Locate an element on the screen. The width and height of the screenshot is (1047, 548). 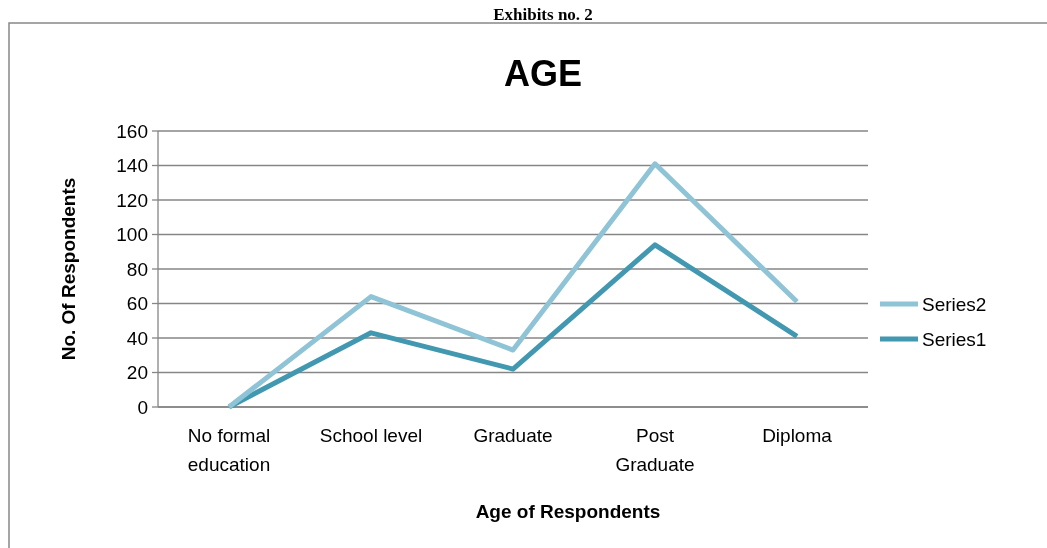
y-tick-label: 80 is located at coordinates (137, 269).